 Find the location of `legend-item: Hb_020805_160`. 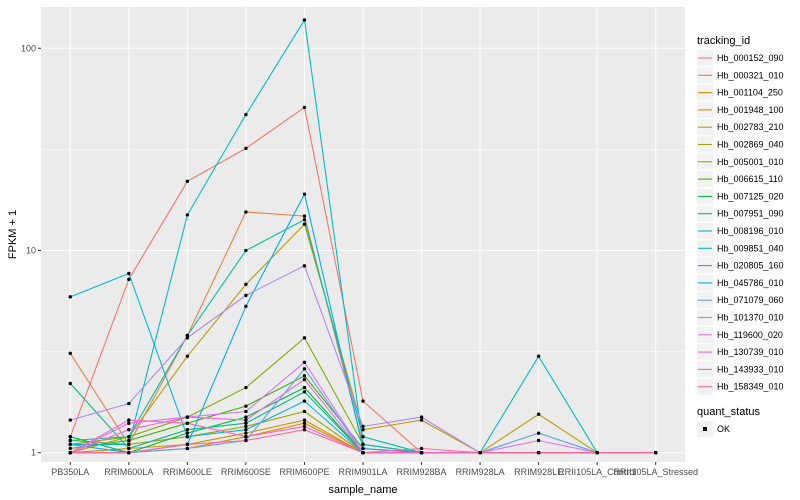

legend-item: Hb_020805_160 is located at coordinates (740, 265).